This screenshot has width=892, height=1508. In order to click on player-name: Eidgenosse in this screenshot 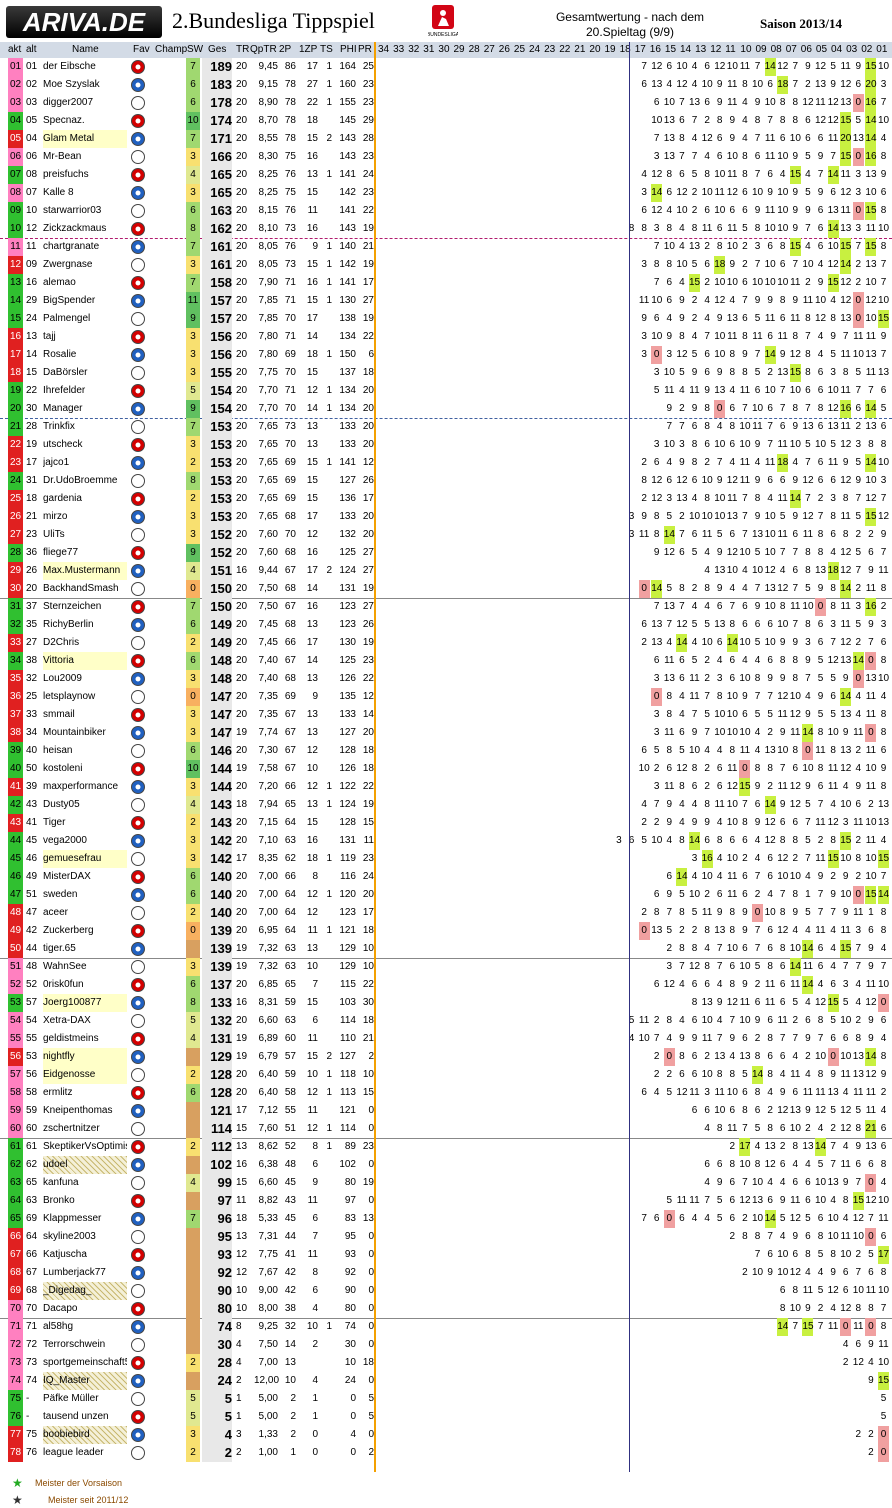, I will do `click(85, 1075)`.